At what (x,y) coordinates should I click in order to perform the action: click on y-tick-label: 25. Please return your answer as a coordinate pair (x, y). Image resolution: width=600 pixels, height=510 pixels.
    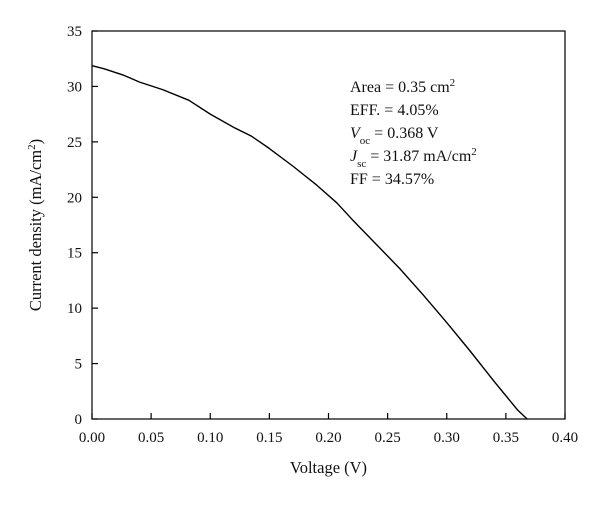
    Looking at the image, I should click on (74, 143).